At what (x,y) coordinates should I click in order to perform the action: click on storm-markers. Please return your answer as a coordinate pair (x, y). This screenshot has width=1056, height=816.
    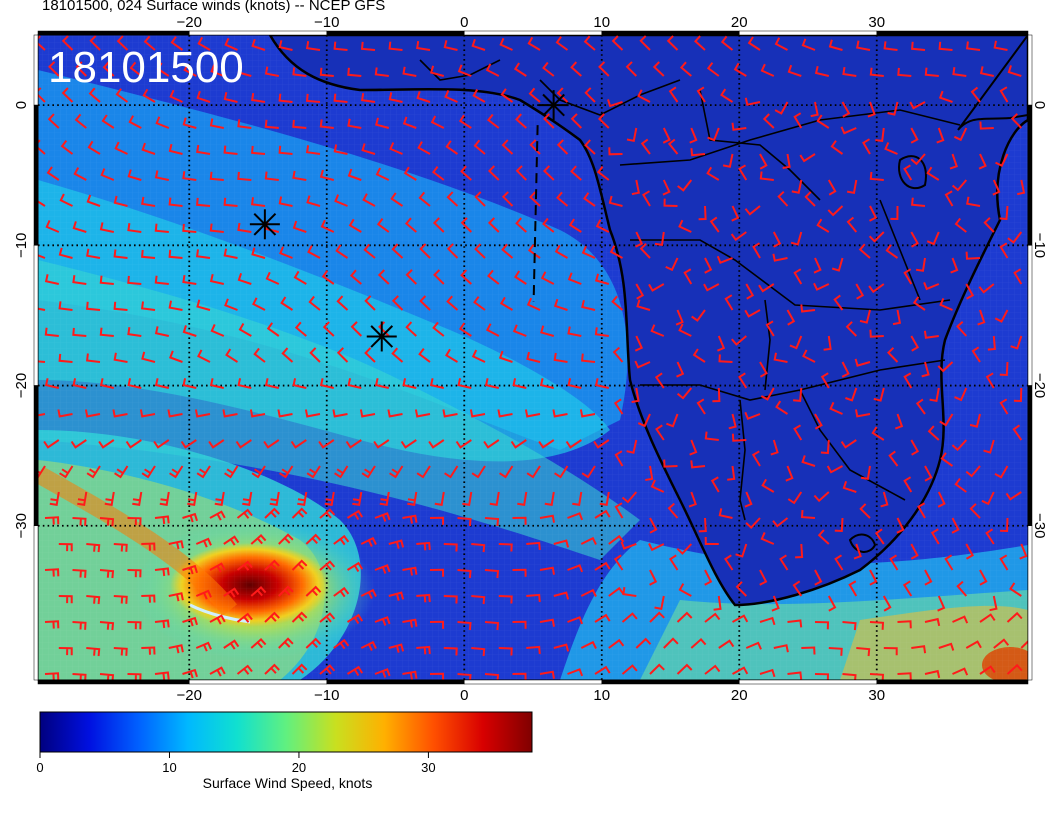
    Looking at the image, I should click on (409, 221).